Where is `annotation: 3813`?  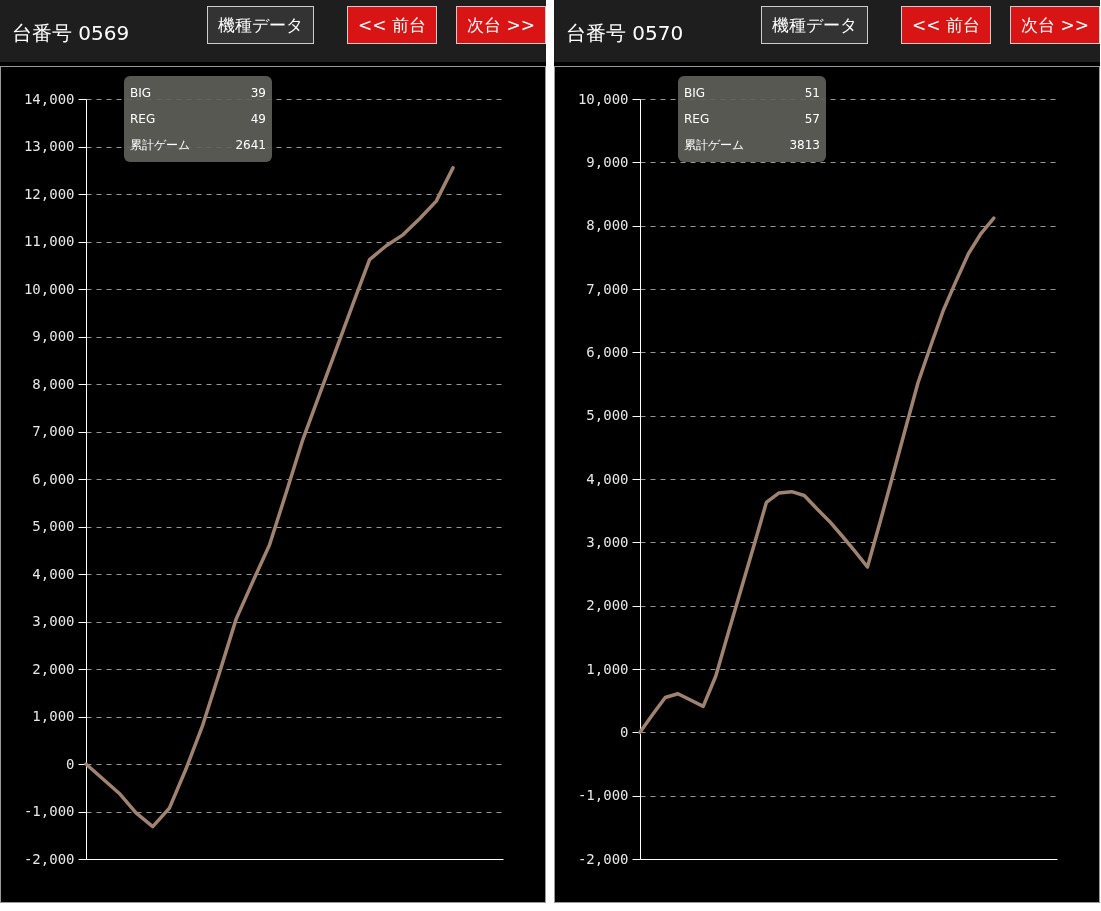 annotation: 3813 is located at coordinates (804, 145).